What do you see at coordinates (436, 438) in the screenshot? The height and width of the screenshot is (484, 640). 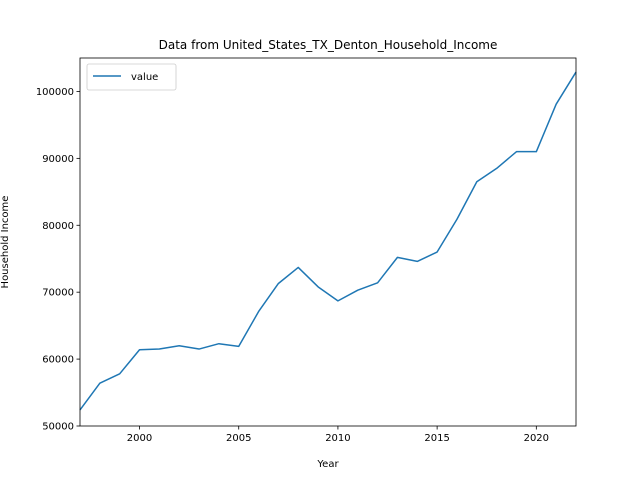 I see `x-tick-label: 2015` at bounding box center [436, 438].